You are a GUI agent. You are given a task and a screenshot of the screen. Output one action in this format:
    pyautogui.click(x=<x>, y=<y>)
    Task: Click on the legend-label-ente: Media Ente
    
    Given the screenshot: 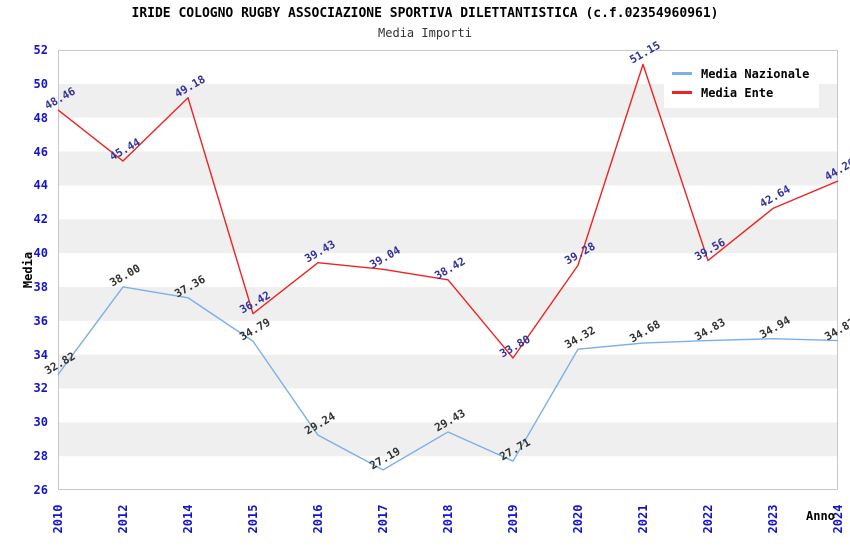 What is the action you would take?
    pyautogui.click(x=737, y=92)
    